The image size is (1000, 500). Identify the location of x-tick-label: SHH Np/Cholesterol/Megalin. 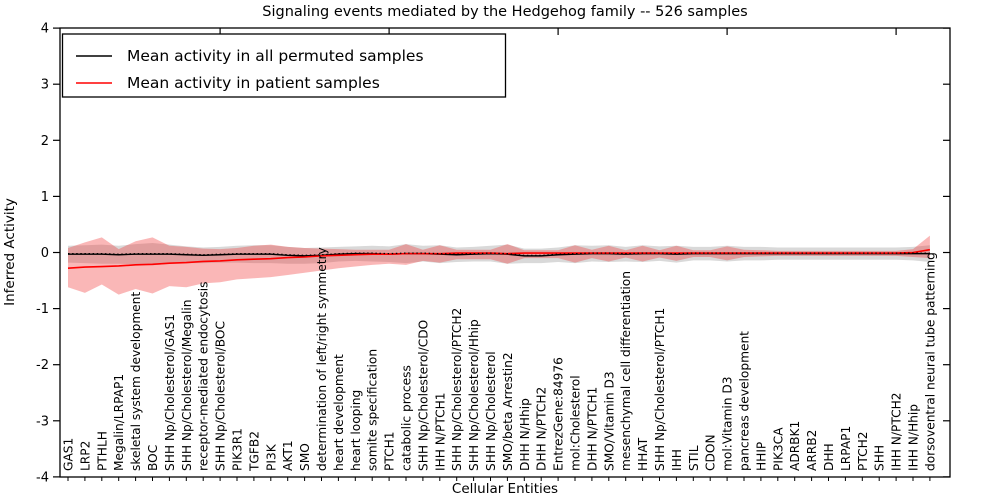
(187, 385).